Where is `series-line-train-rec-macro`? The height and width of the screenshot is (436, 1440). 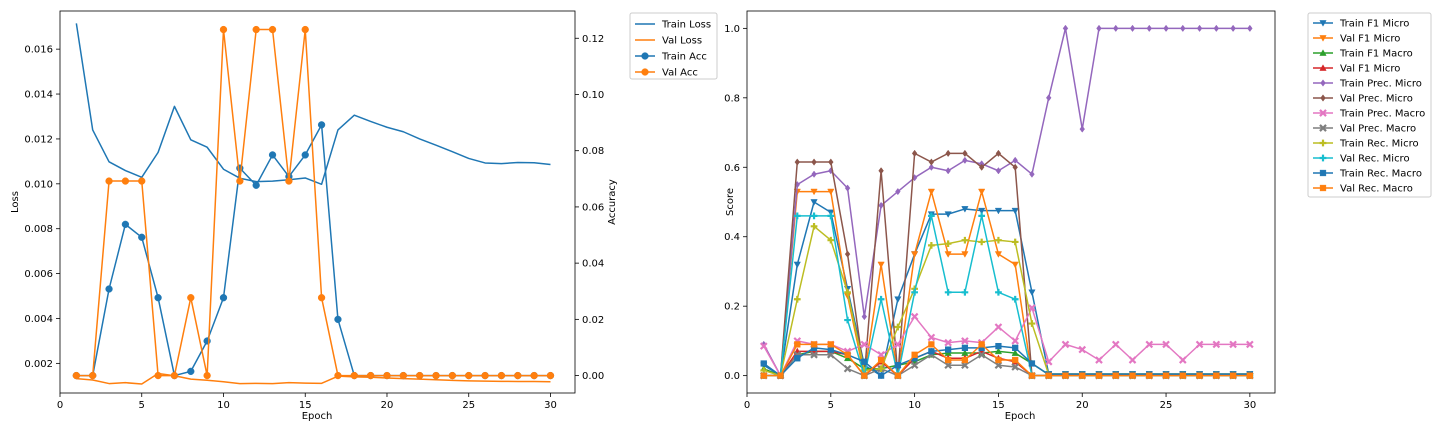 series-line-train-rec-macro is located at coordinates (1006, 361).